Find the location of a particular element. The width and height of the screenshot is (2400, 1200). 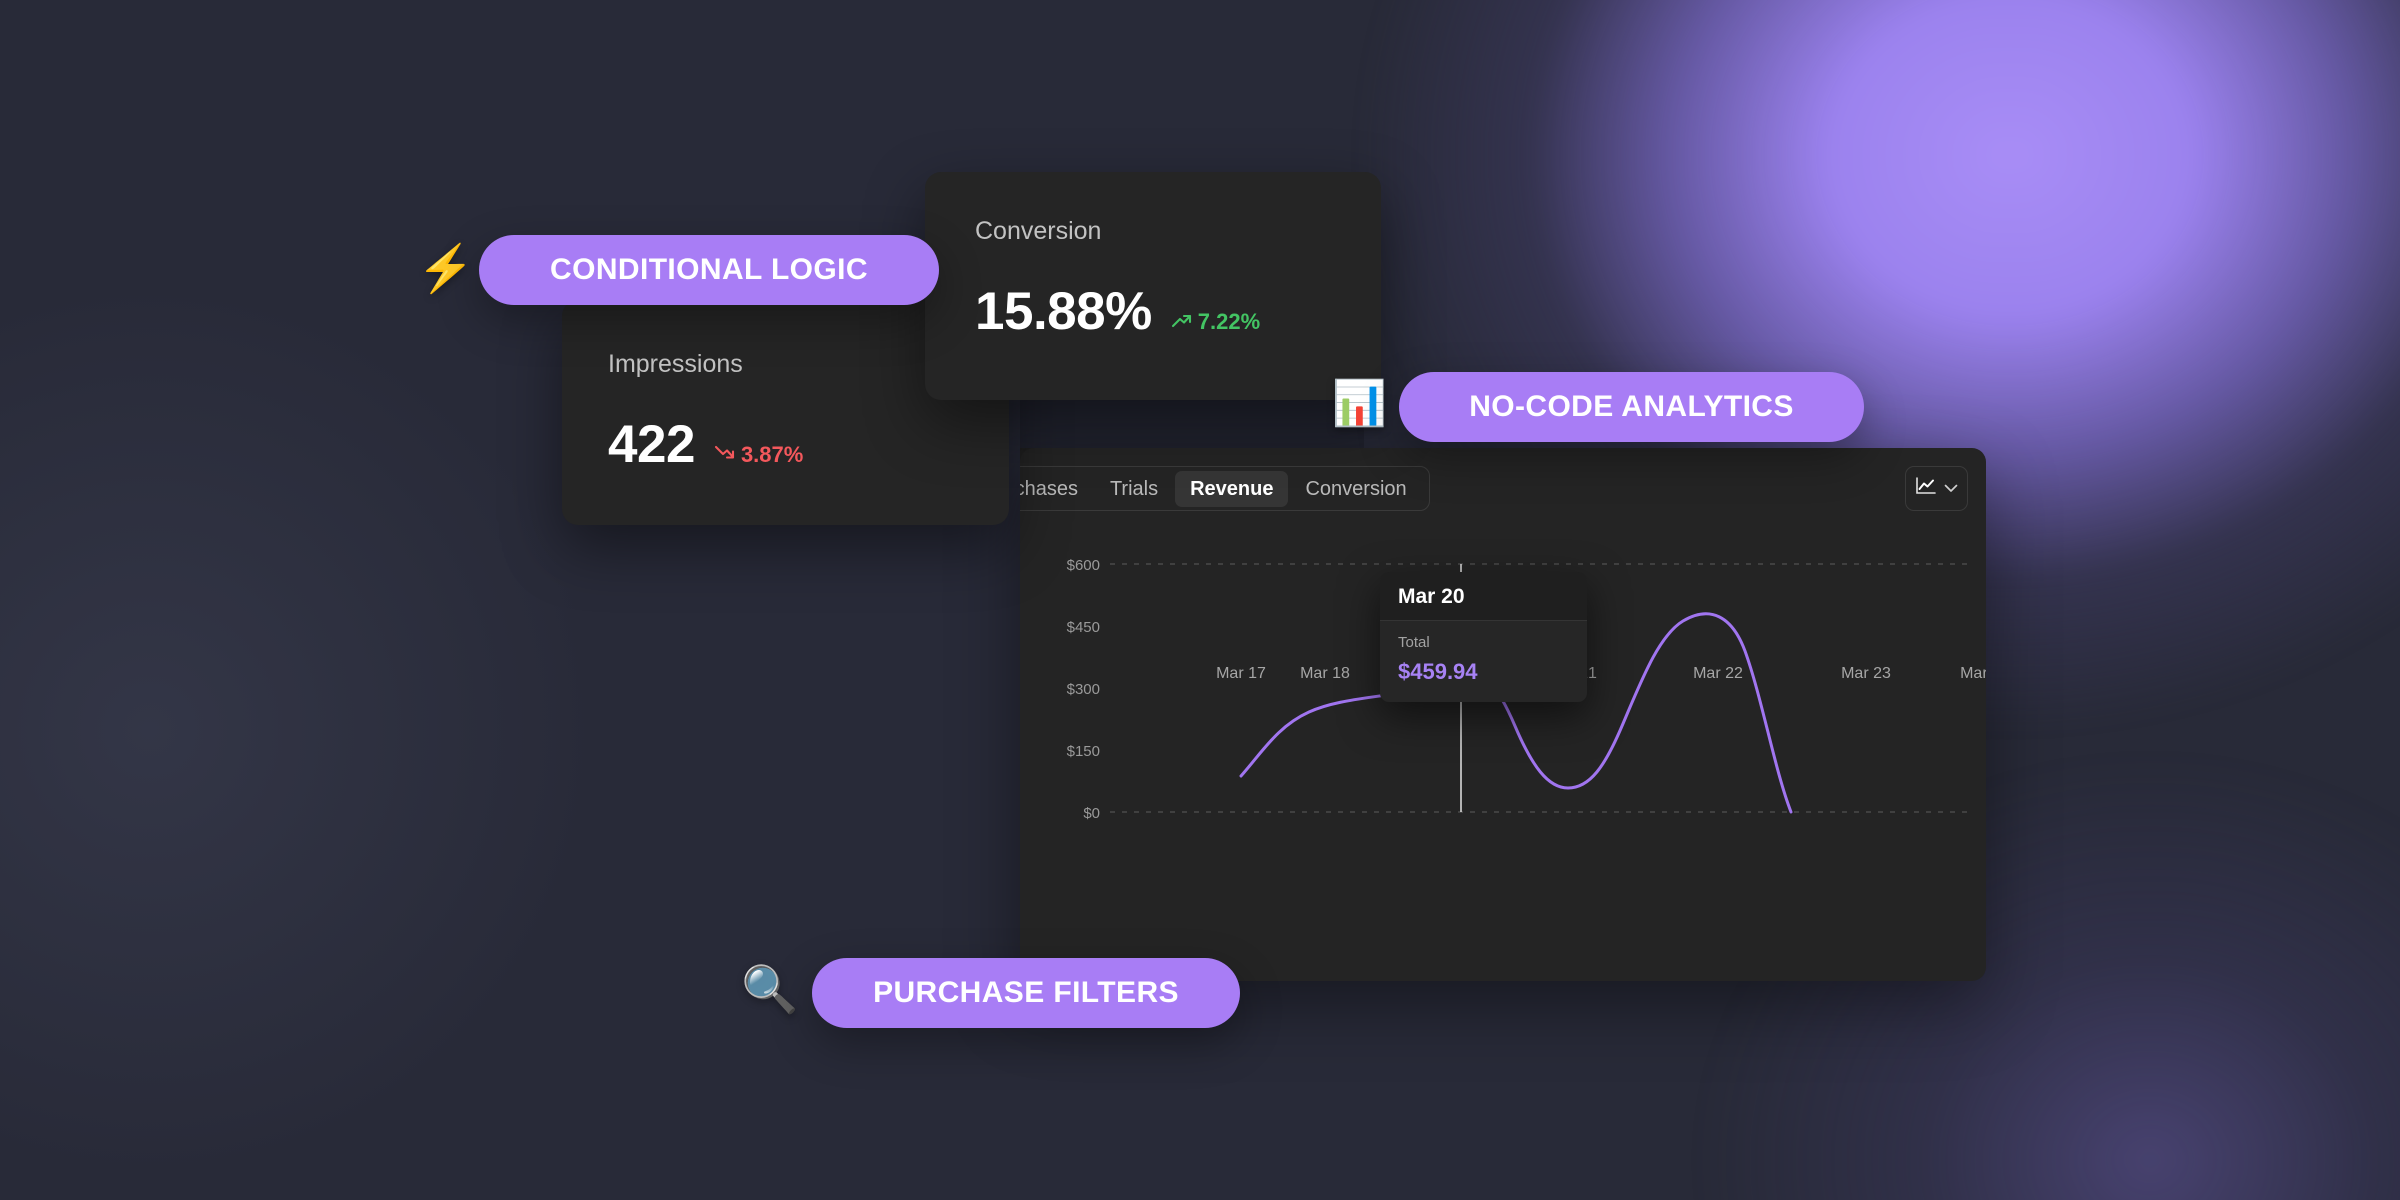

metric-card-conversion: Conversion 15.88% 7.22% is located at coordinates (1153, 286).